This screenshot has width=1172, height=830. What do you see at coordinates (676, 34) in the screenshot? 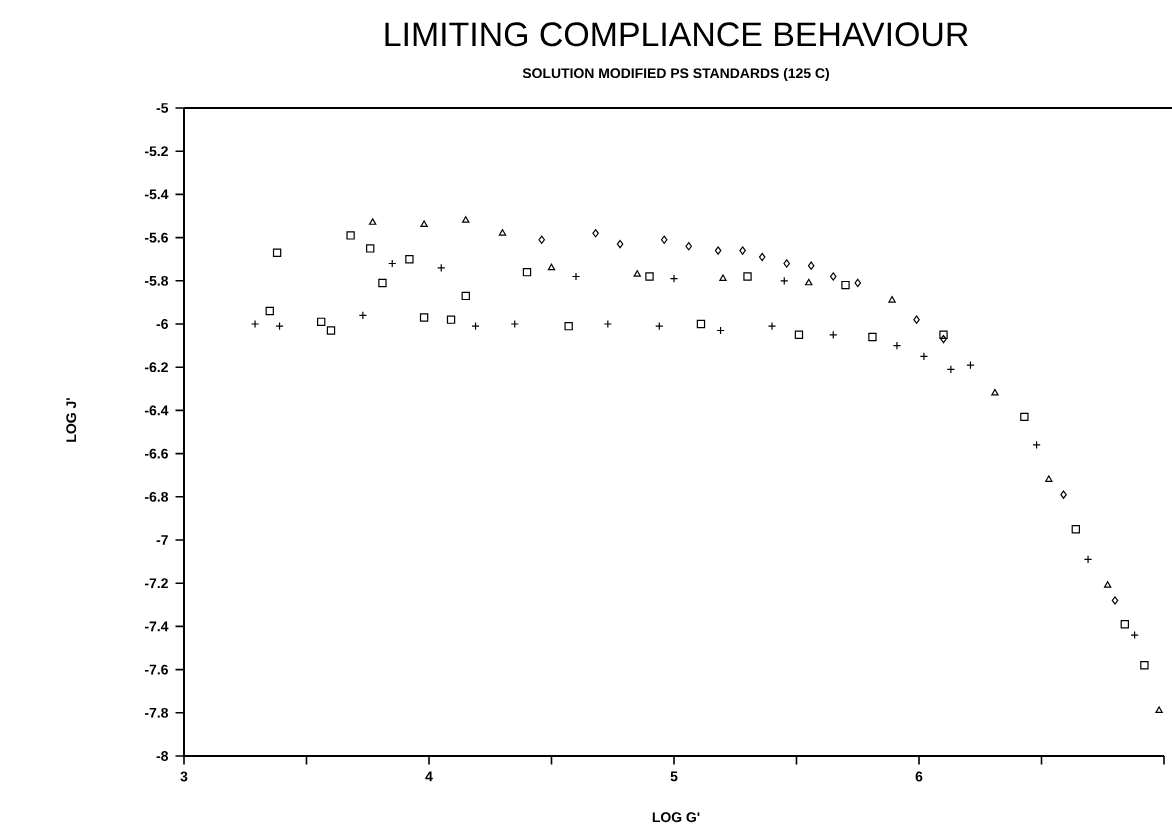
I see `chart-title: LIMITING COMPLIANCE BEHAVIOUR` at bounding box center [676, 34].